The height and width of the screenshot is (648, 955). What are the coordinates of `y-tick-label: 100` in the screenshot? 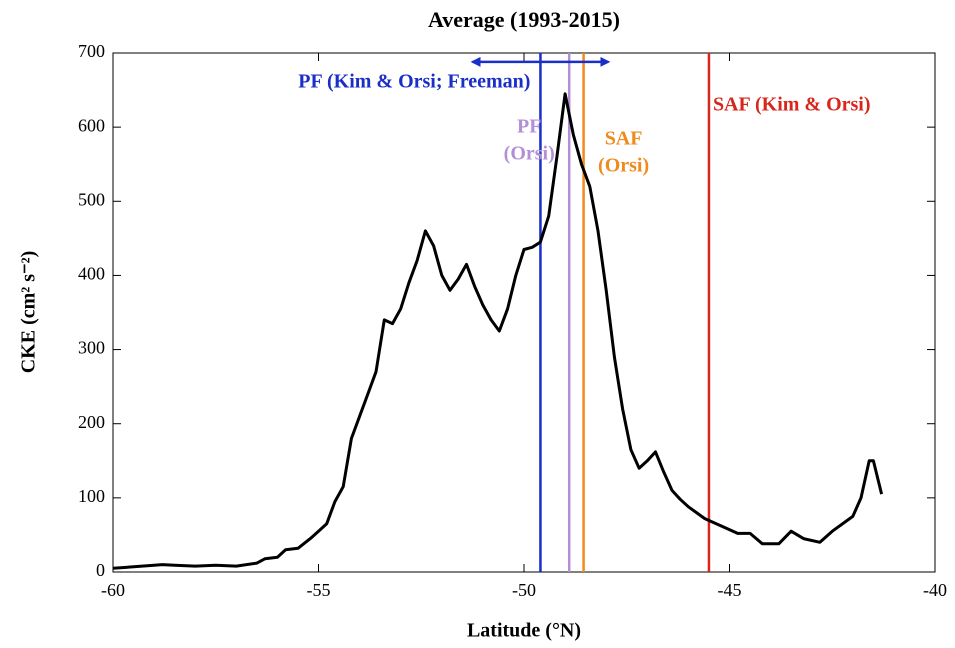 It's located at (91, 496).